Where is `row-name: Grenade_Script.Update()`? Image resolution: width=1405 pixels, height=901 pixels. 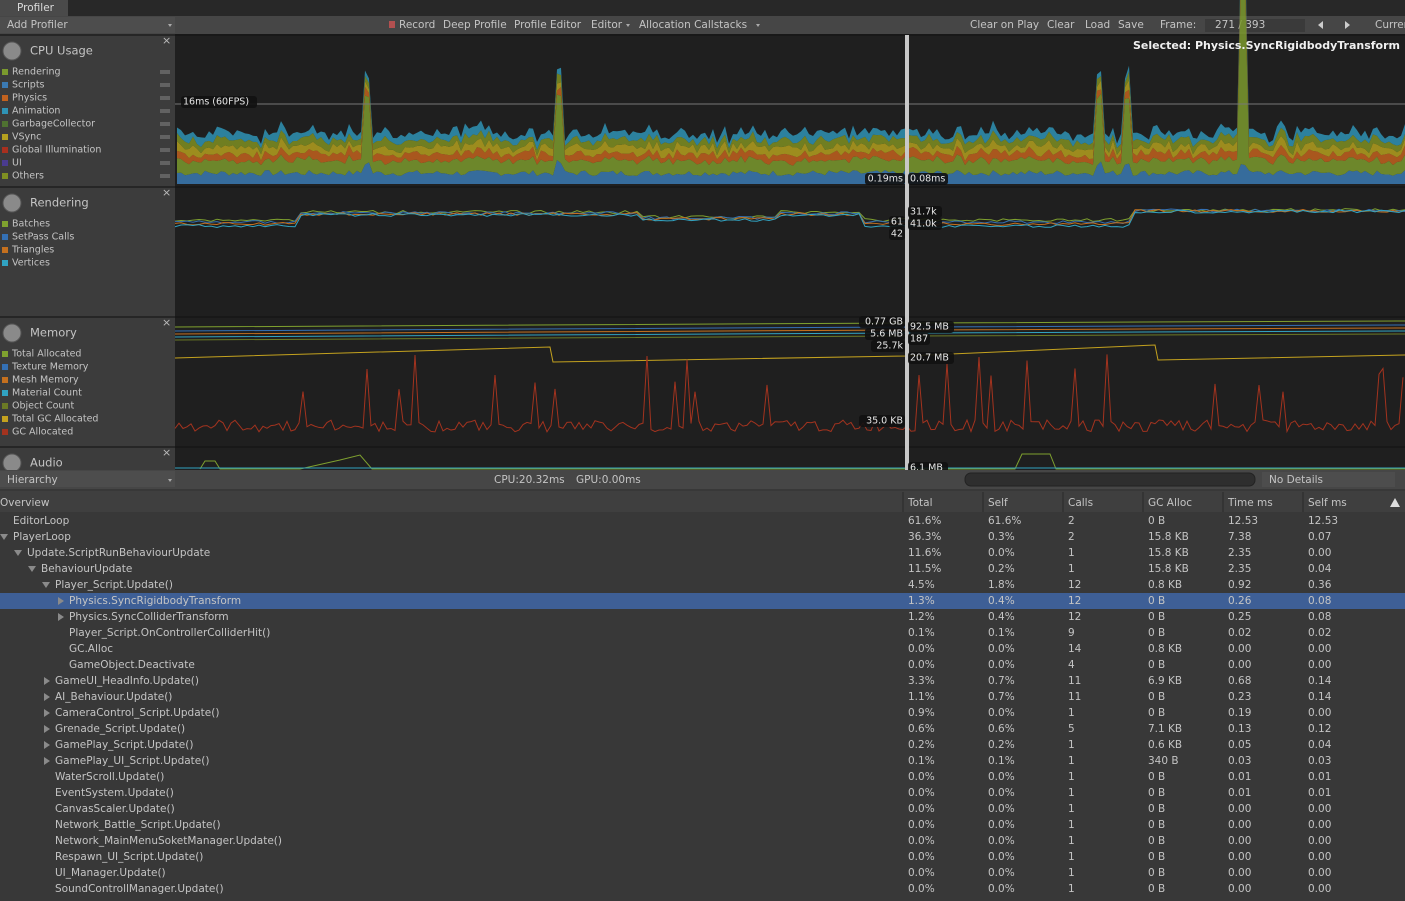
row-name: Grenade_Script.Update() is located at coordinates (120, 729).